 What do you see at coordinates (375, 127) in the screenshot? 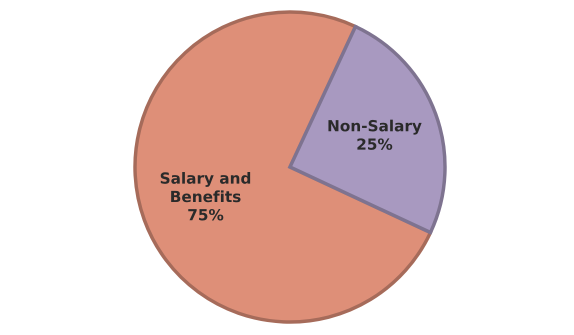
I see `slice-label: Non-Salary` at bounding box center [375, 127].